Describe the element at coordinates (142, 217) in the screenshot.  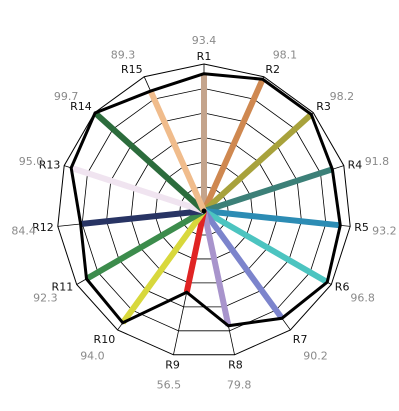
I see `spoke-r12` at that location.